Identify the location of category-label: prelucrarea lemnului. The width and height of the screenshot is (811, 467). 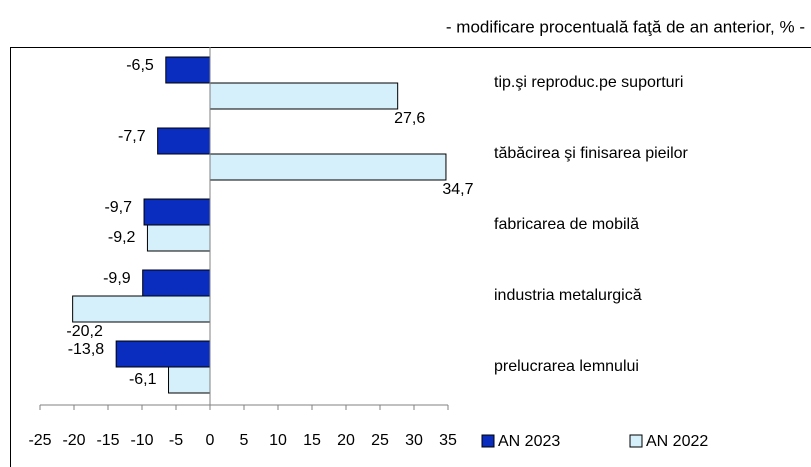
(566, 366).